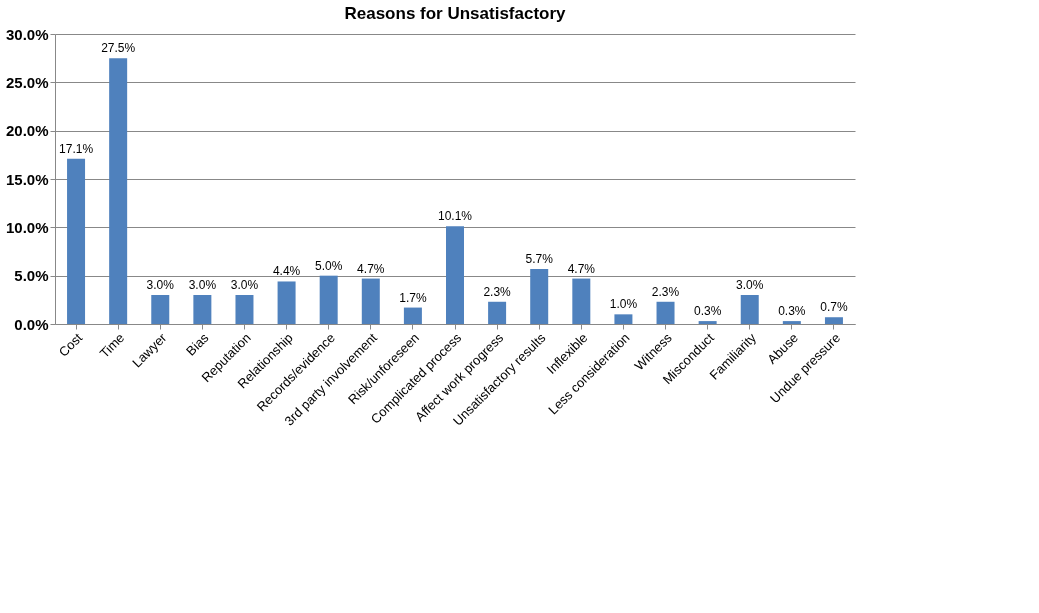 This screenshot has height=613, width=1039. I want to click on data-label: 4.4%, so click(286, 271).